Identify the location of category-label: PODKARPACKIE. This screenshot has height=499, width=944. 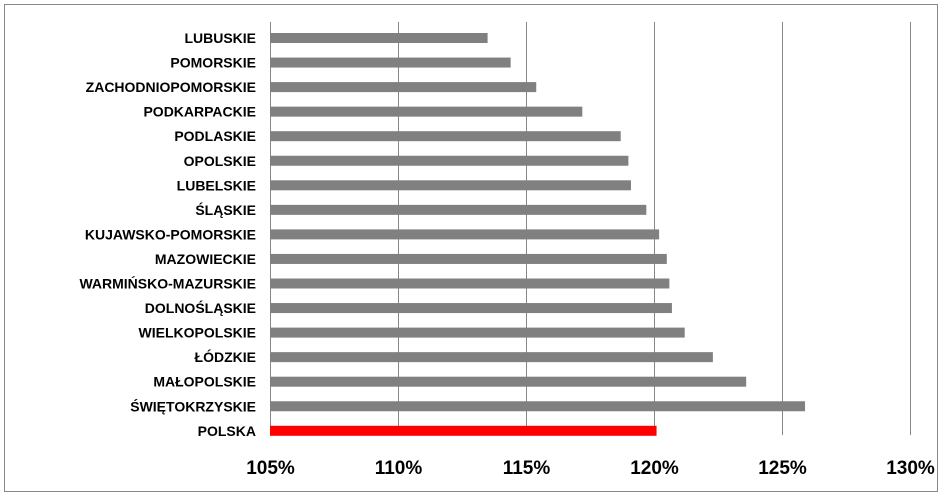
(199, 112).